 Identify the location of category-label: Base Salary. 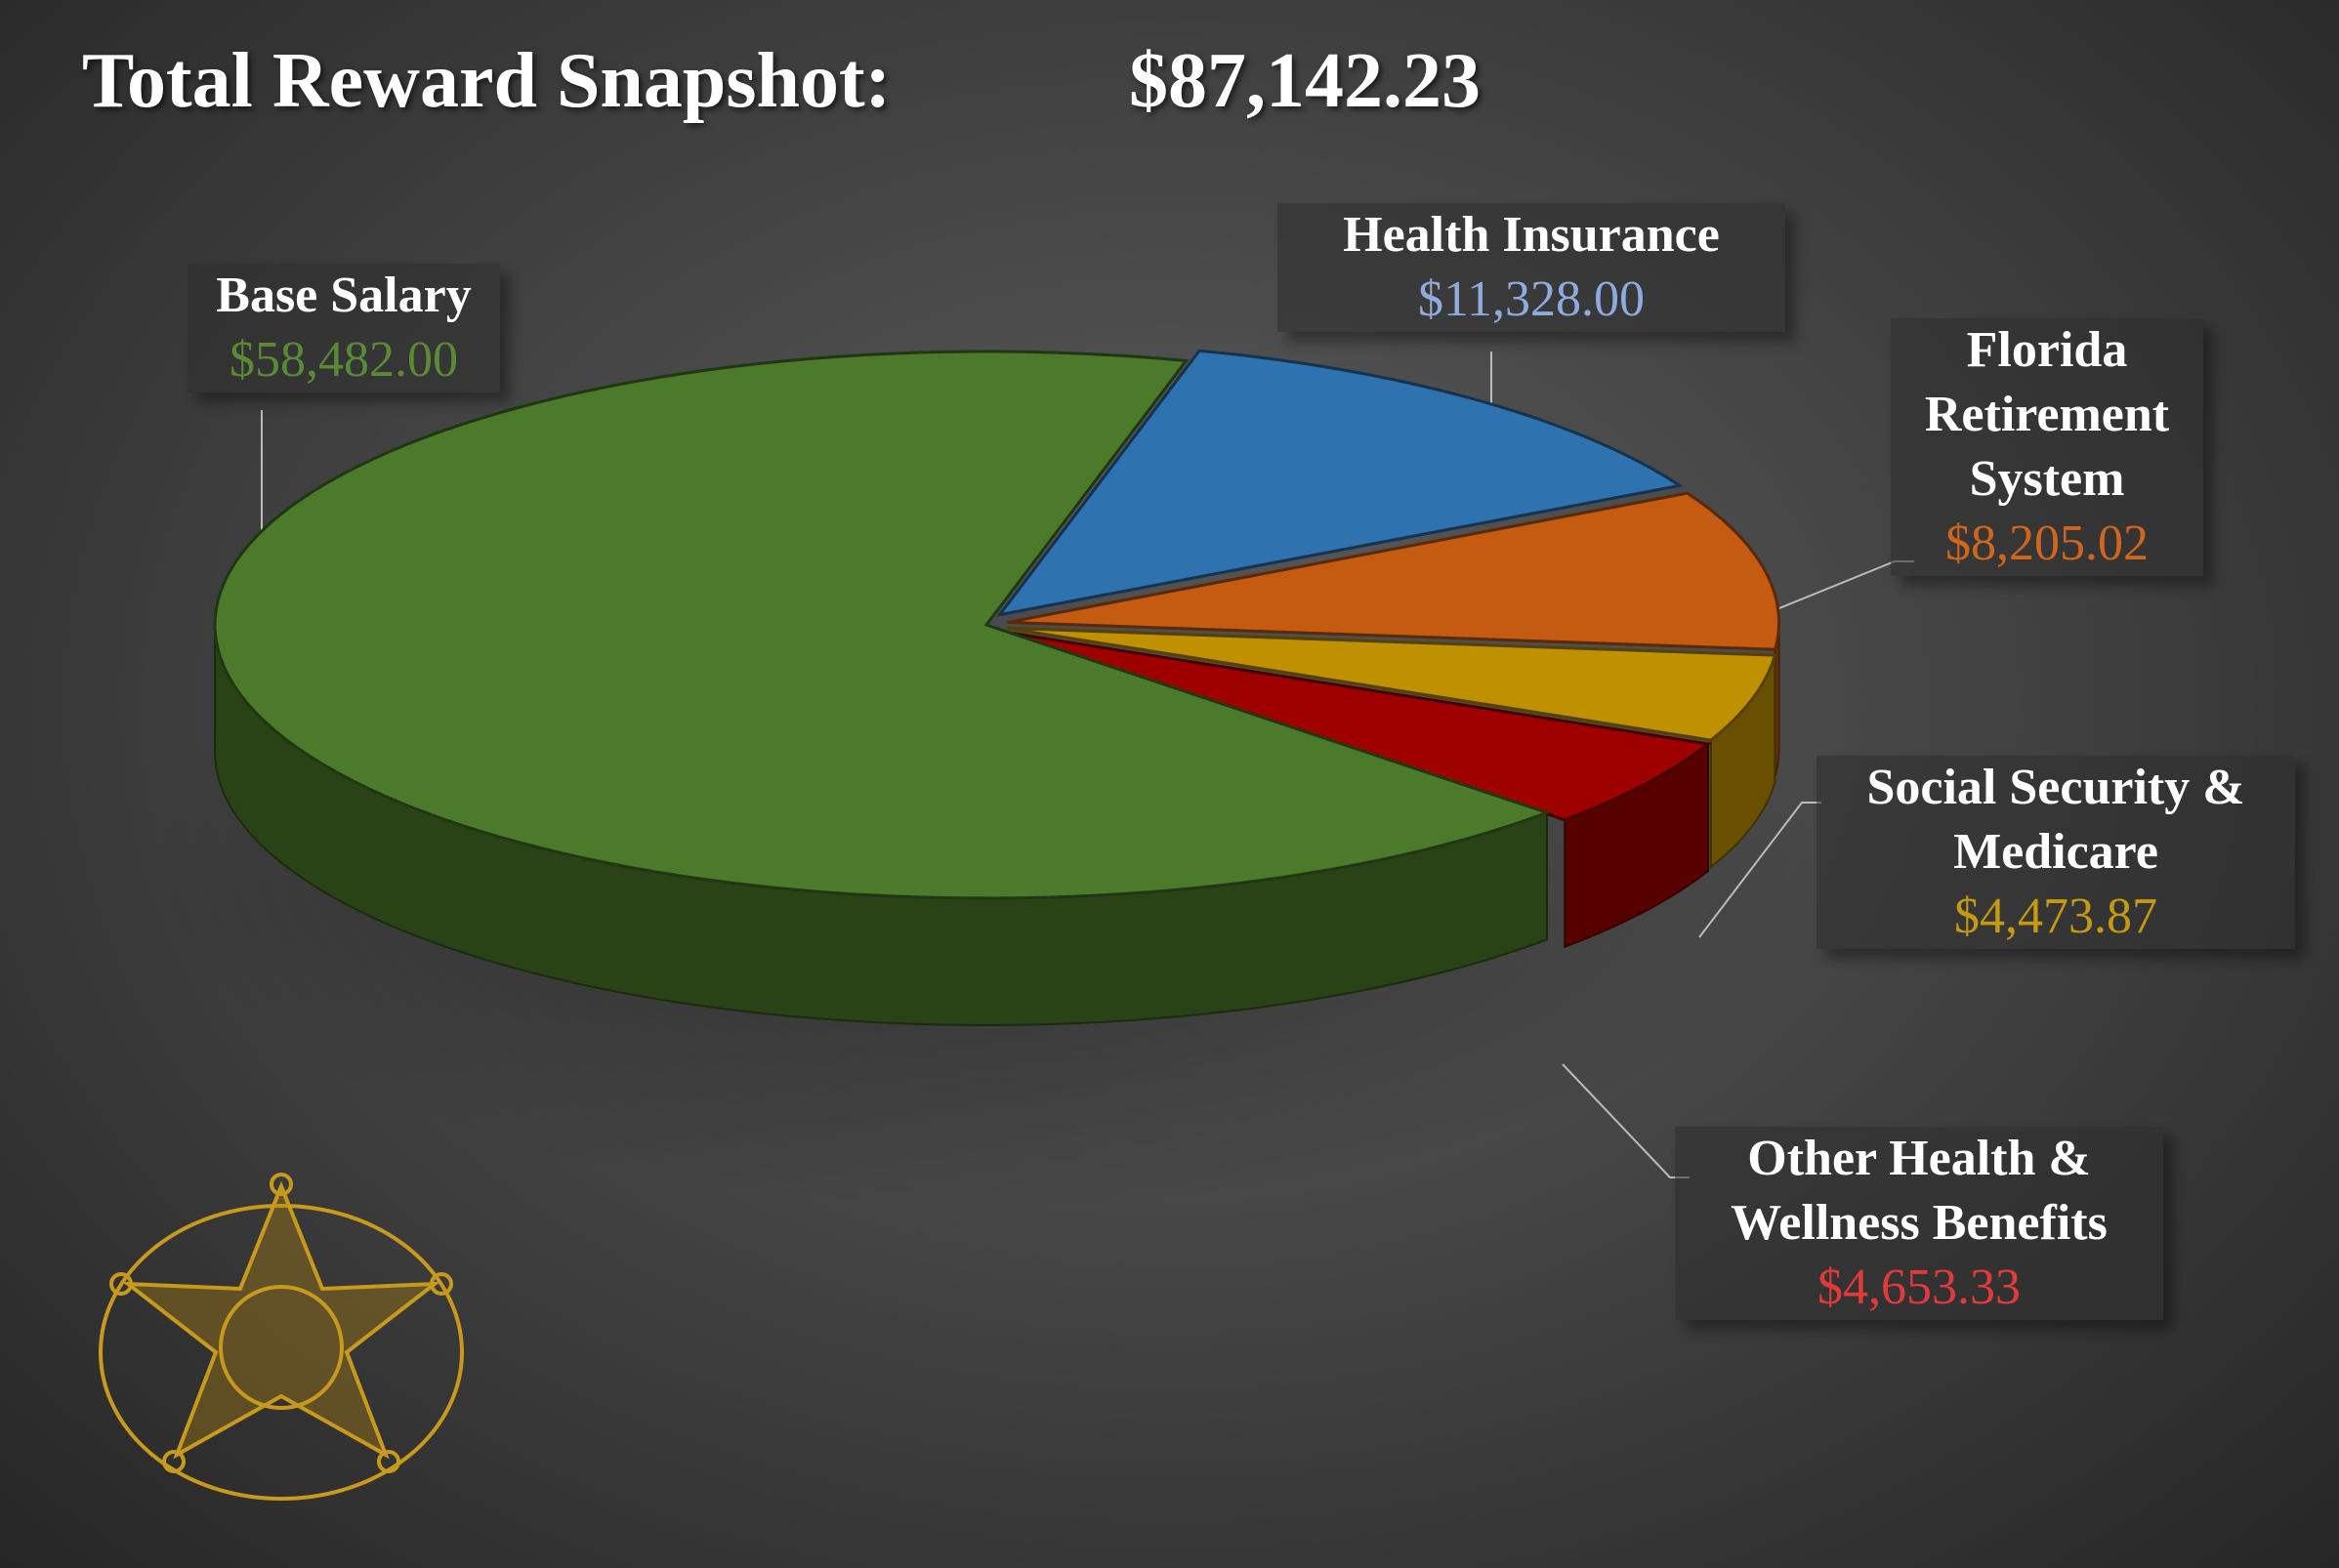
(344, 295).